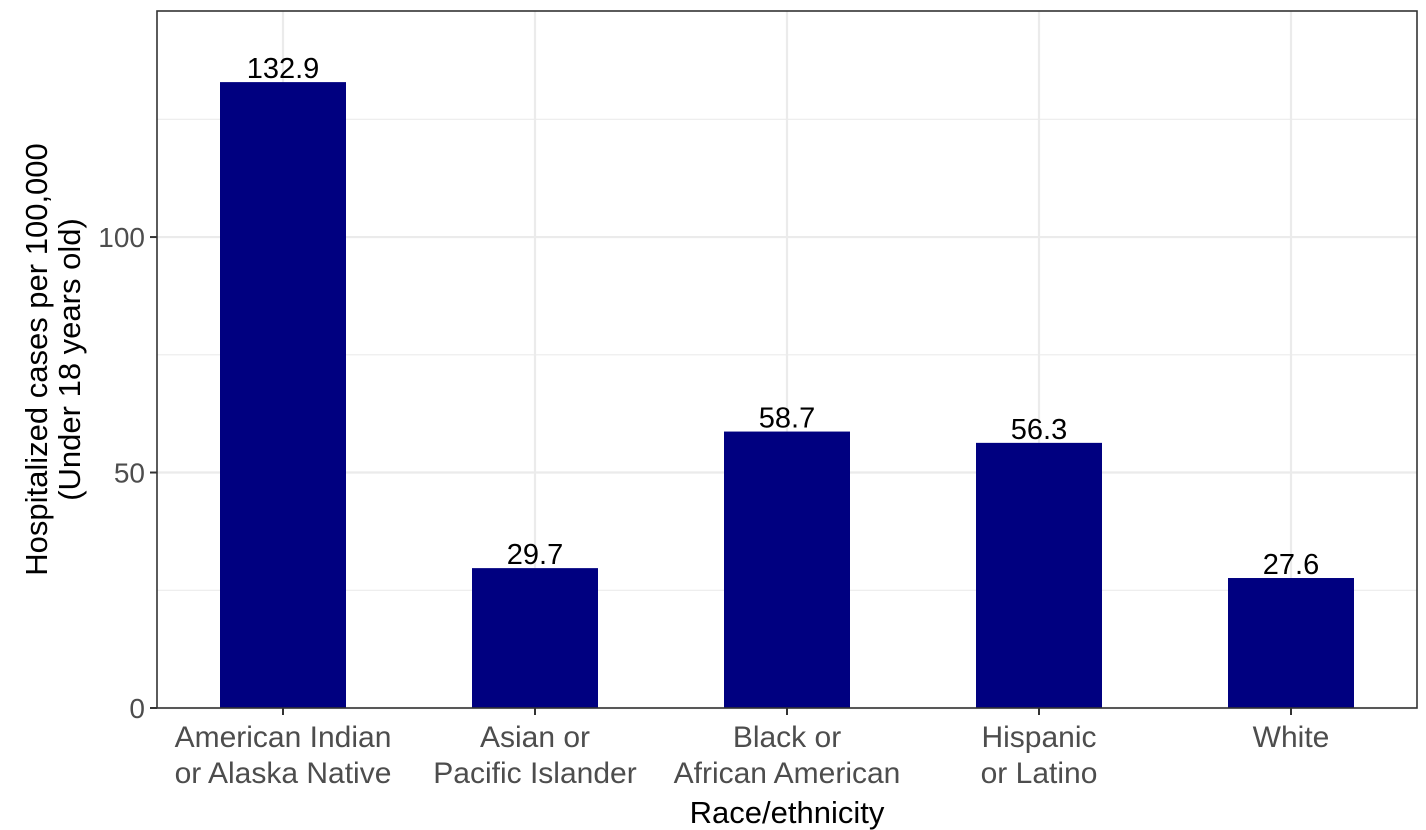 This screenshot has height=830, width=1426. Describe the element at coordinates (1038, 737) in the screenshot. I see `x-tick-label-line: Hispanic` at that location.